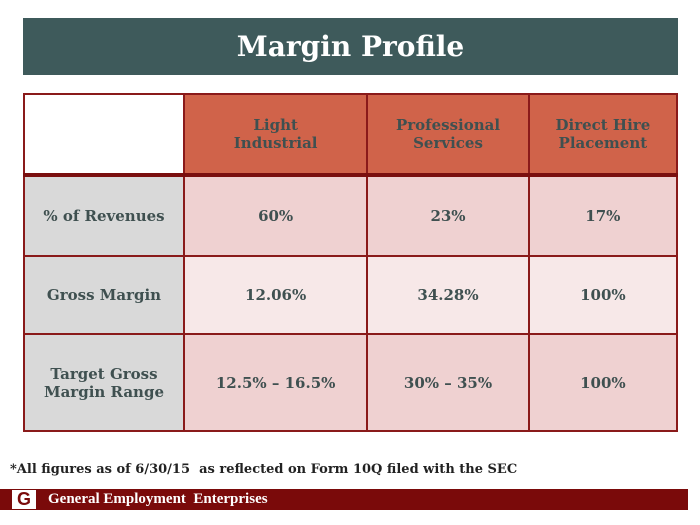  I want to click on col-header: Direct Hire Placement, so click(603, 135).